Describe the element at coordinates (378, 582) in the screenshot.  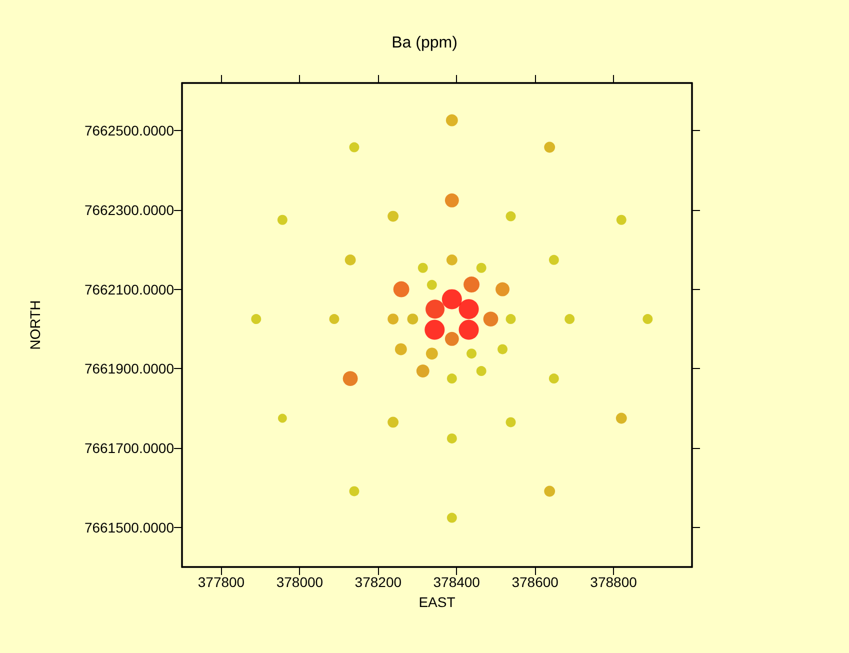
I see `x-tick-label: 378200` at that location.